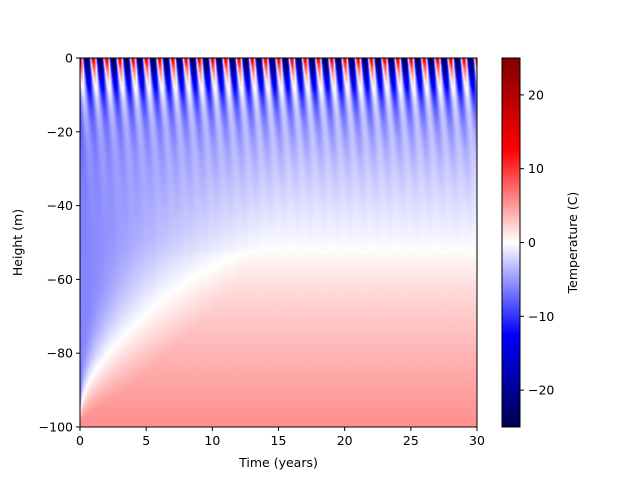 The width and height of the screenshot is (640, 480). What do you see at coordinates (212, 440) in the screenshot?
I see `x-tick-label: 10` at bounding box center [212, 440].